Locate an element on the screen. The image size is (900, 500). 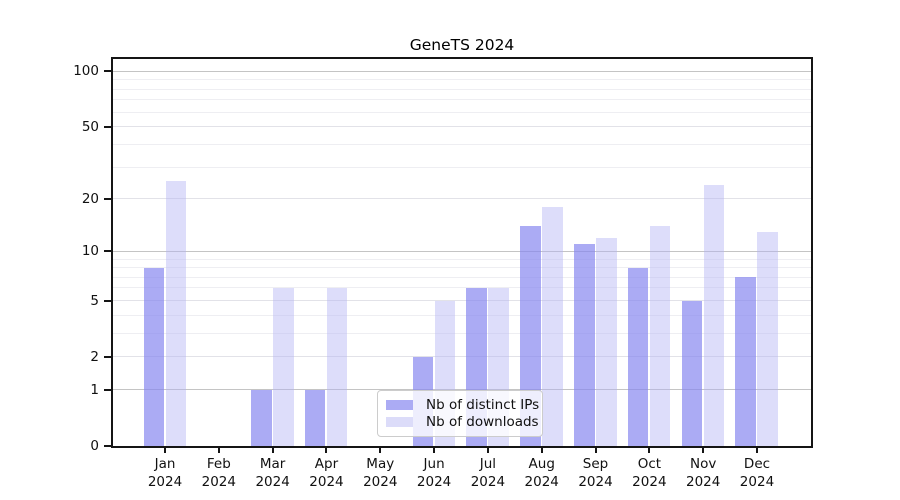
y-tick-label-5: 5 is located at coordinates (94, 300).